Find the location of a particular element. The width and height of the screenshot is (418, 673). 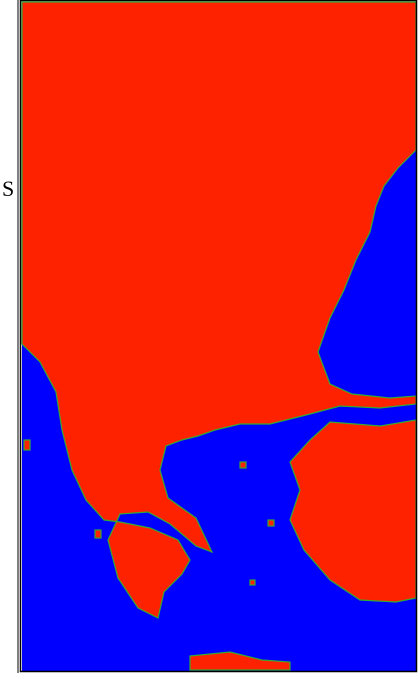

crete is located at coordinates (240, 661).